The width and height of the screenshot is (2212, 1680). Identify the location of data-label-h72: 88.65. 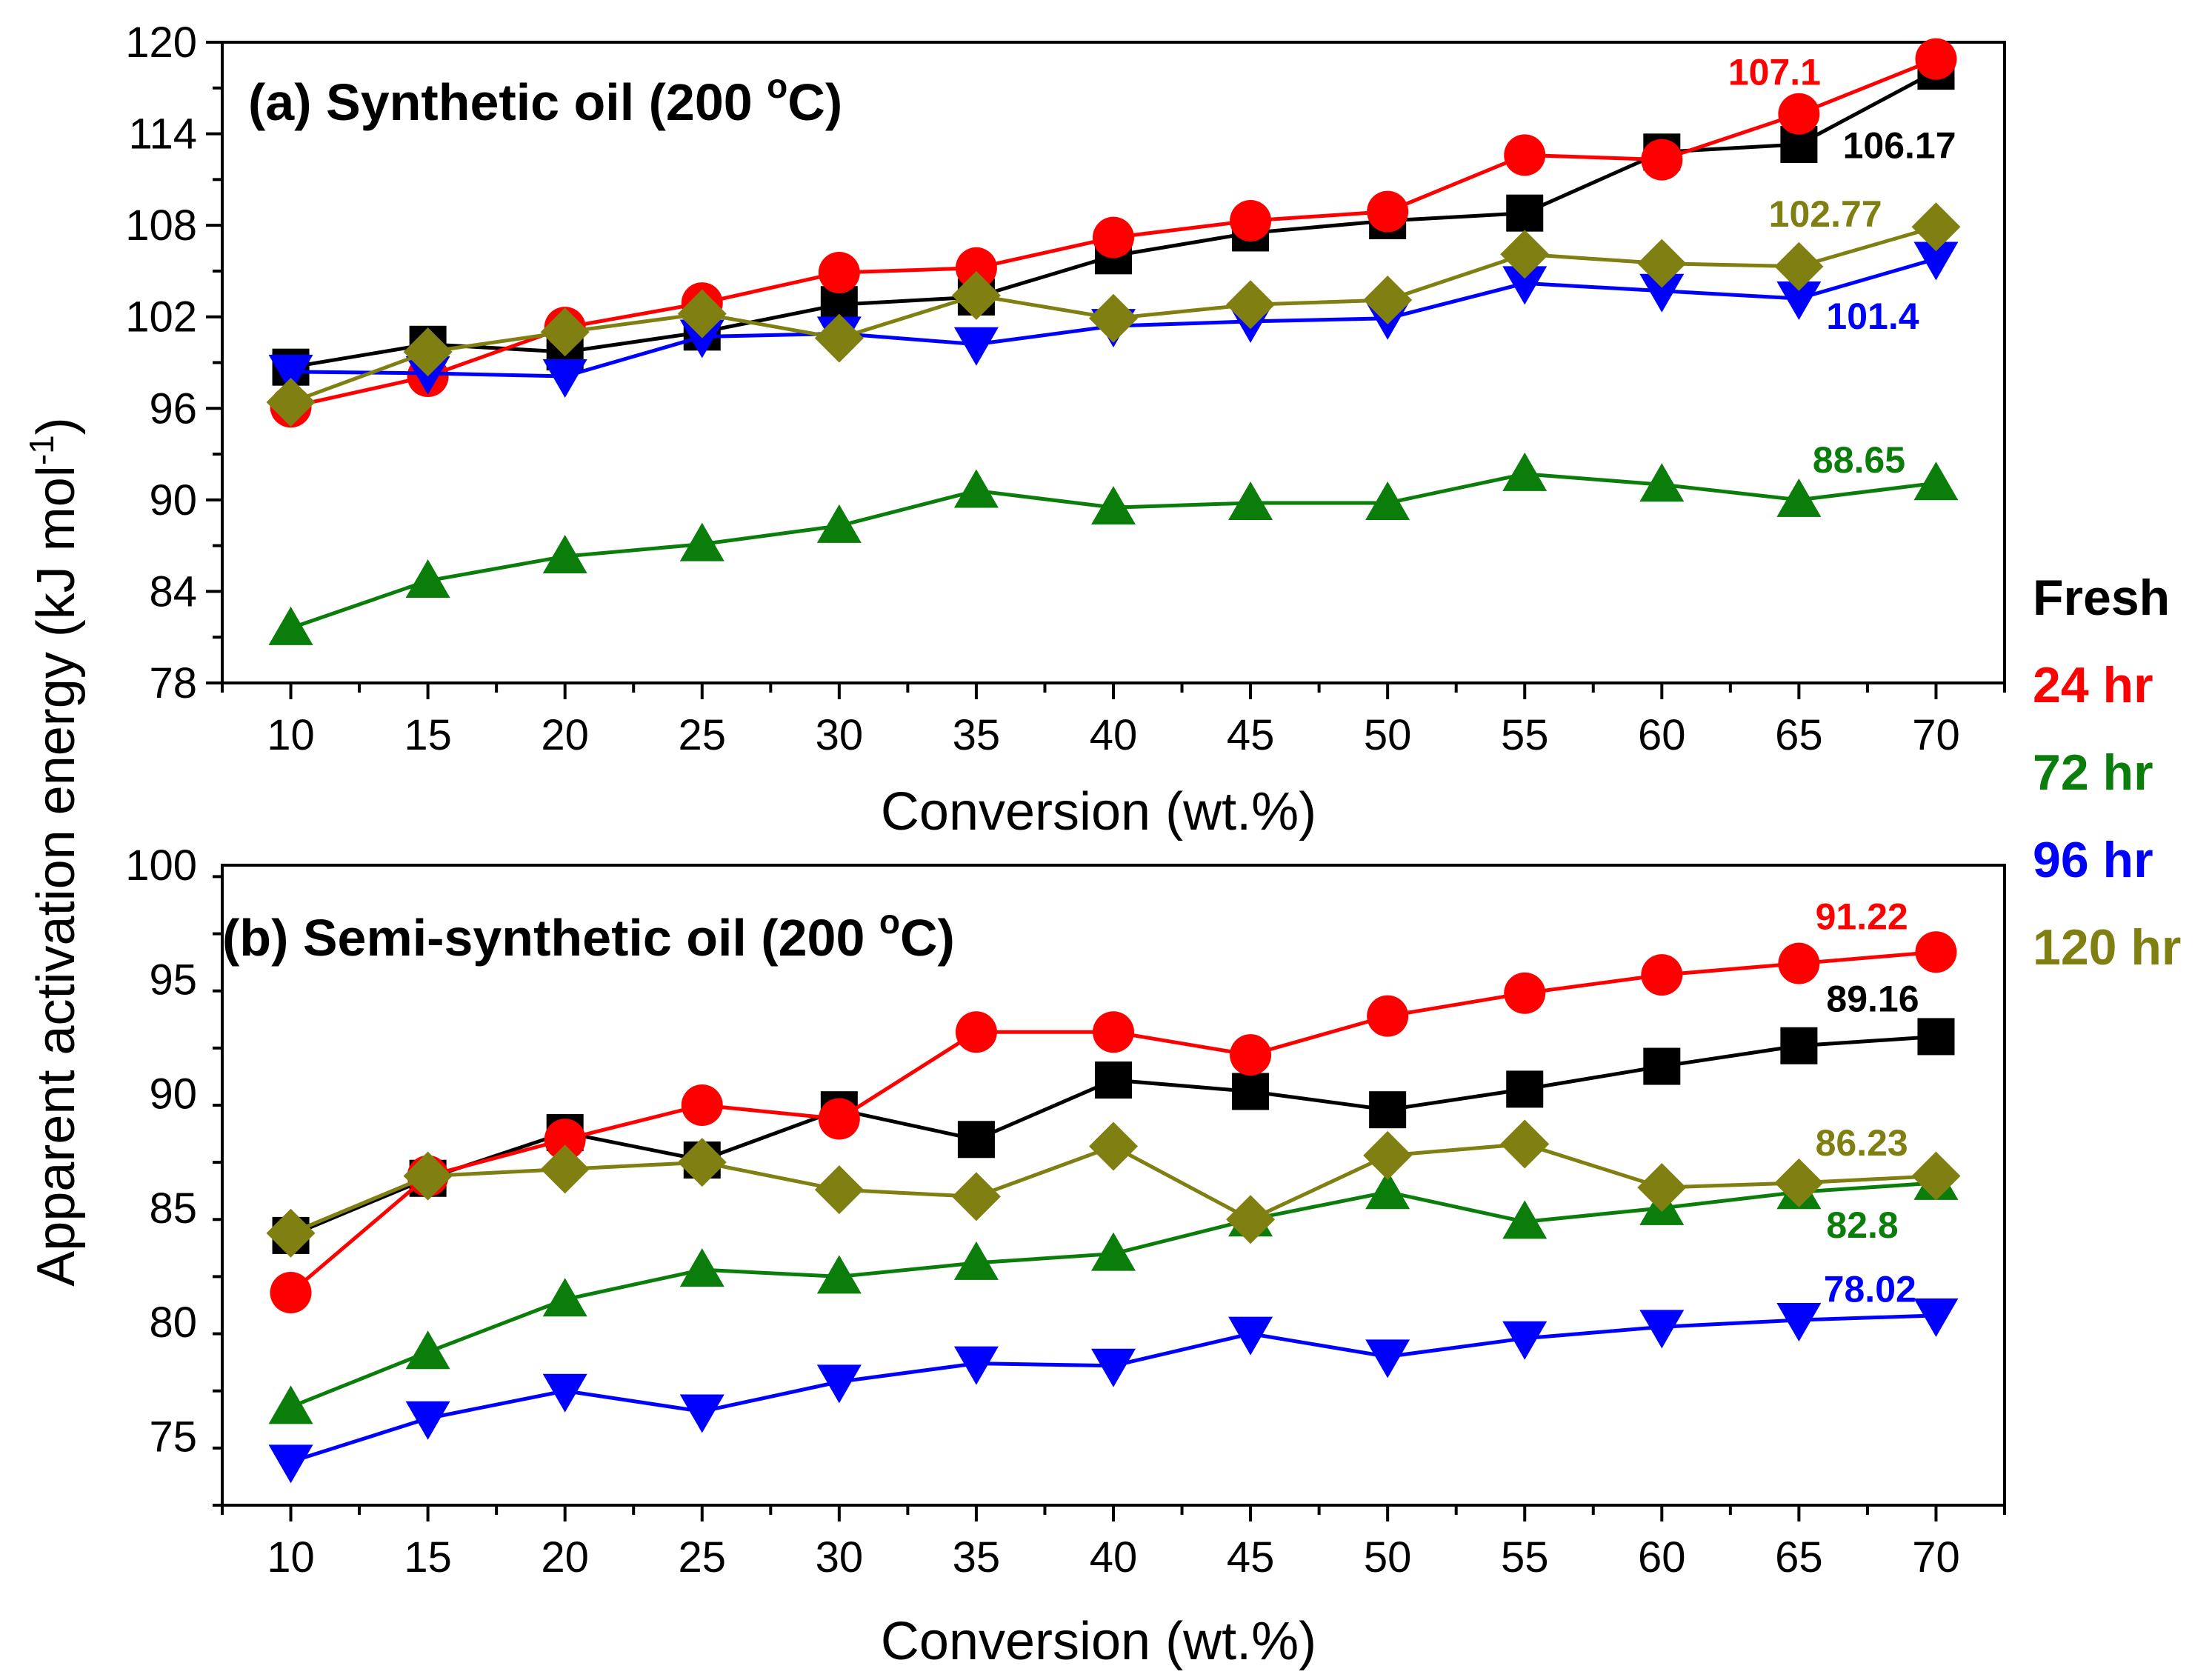
(1859, 460).